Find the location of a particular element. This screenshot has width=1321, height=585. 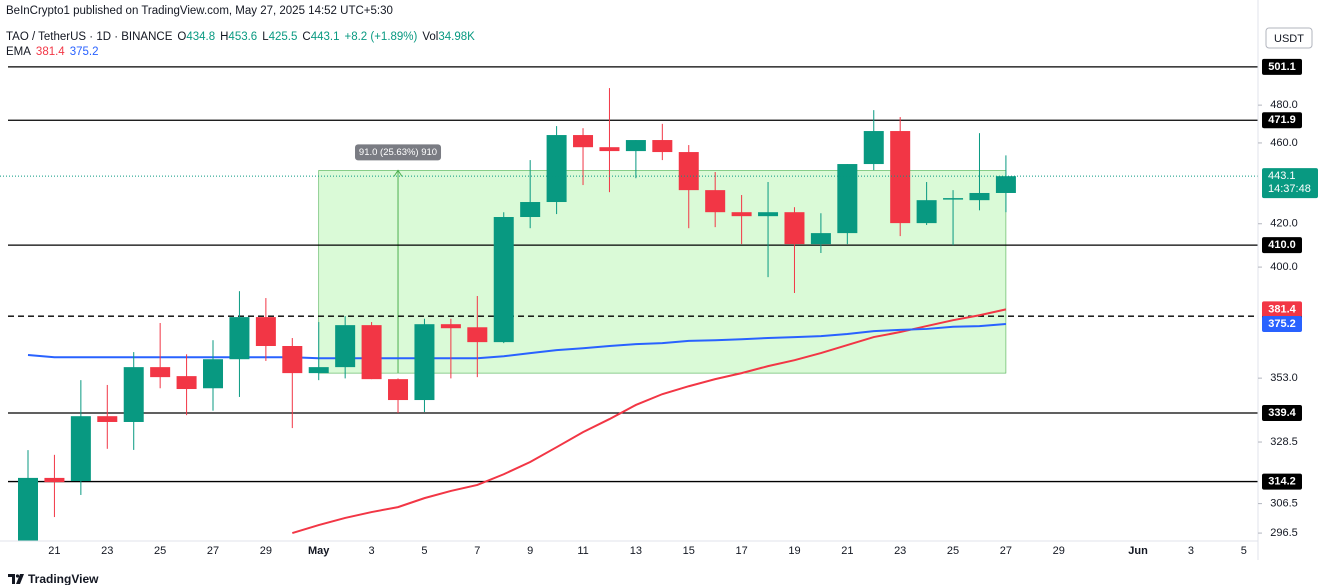

currency: USDT is located at coordinates (1289, 39).